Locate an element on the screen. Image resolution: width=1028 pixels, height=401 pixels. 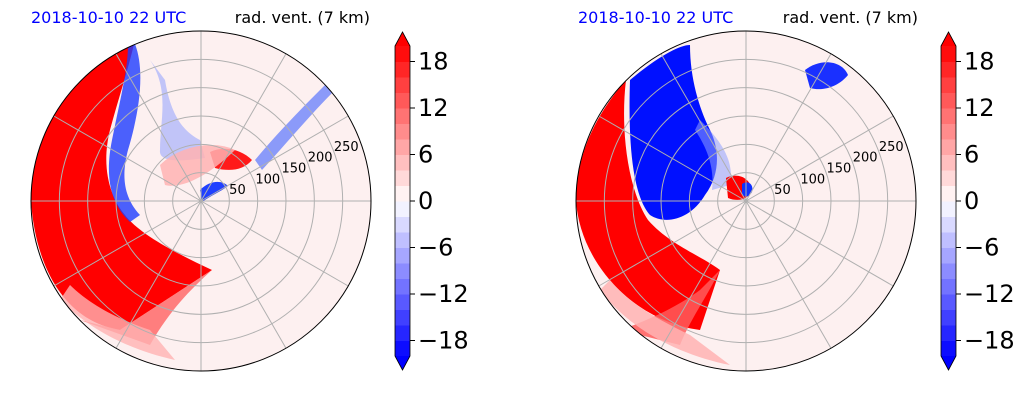
panel-1-colorbar-extend-max is located at coordinates (948, 39).